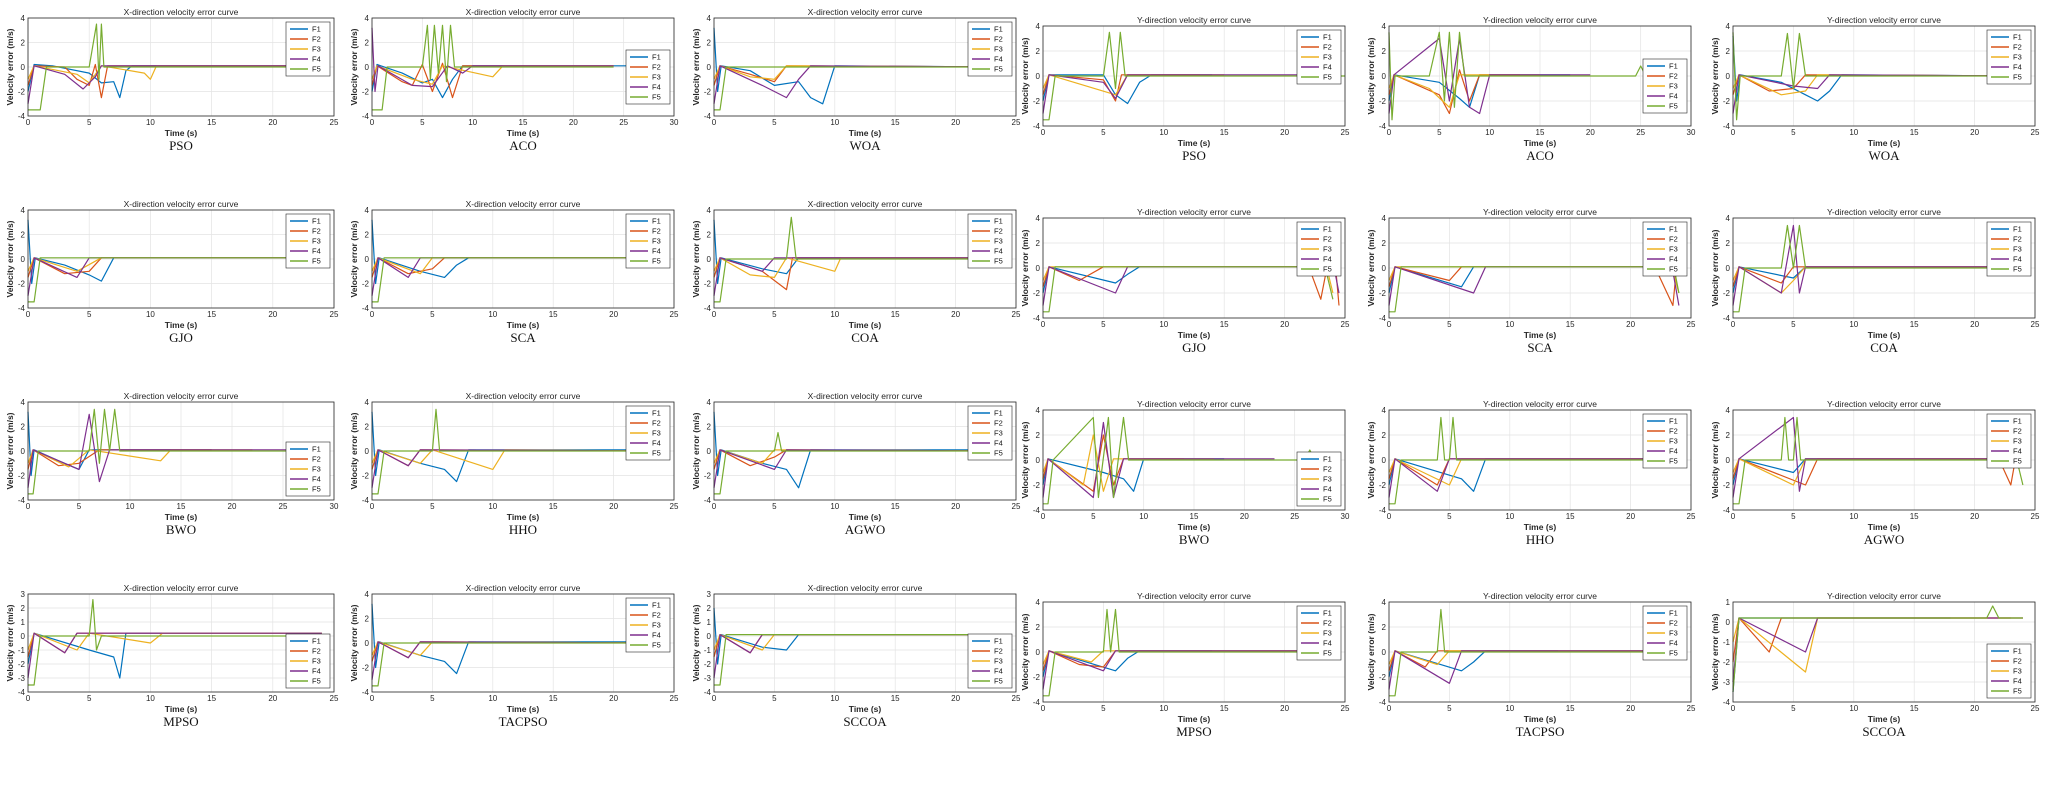 The width and height of the screenshot is (2048, 791). I want to click on series-line-f2, so click(492, 80).